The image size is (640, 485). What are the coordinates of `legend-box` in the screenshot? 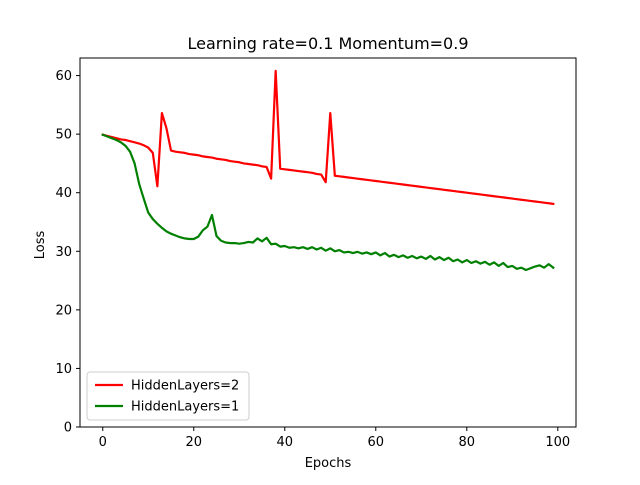 It's located at (168, 396).